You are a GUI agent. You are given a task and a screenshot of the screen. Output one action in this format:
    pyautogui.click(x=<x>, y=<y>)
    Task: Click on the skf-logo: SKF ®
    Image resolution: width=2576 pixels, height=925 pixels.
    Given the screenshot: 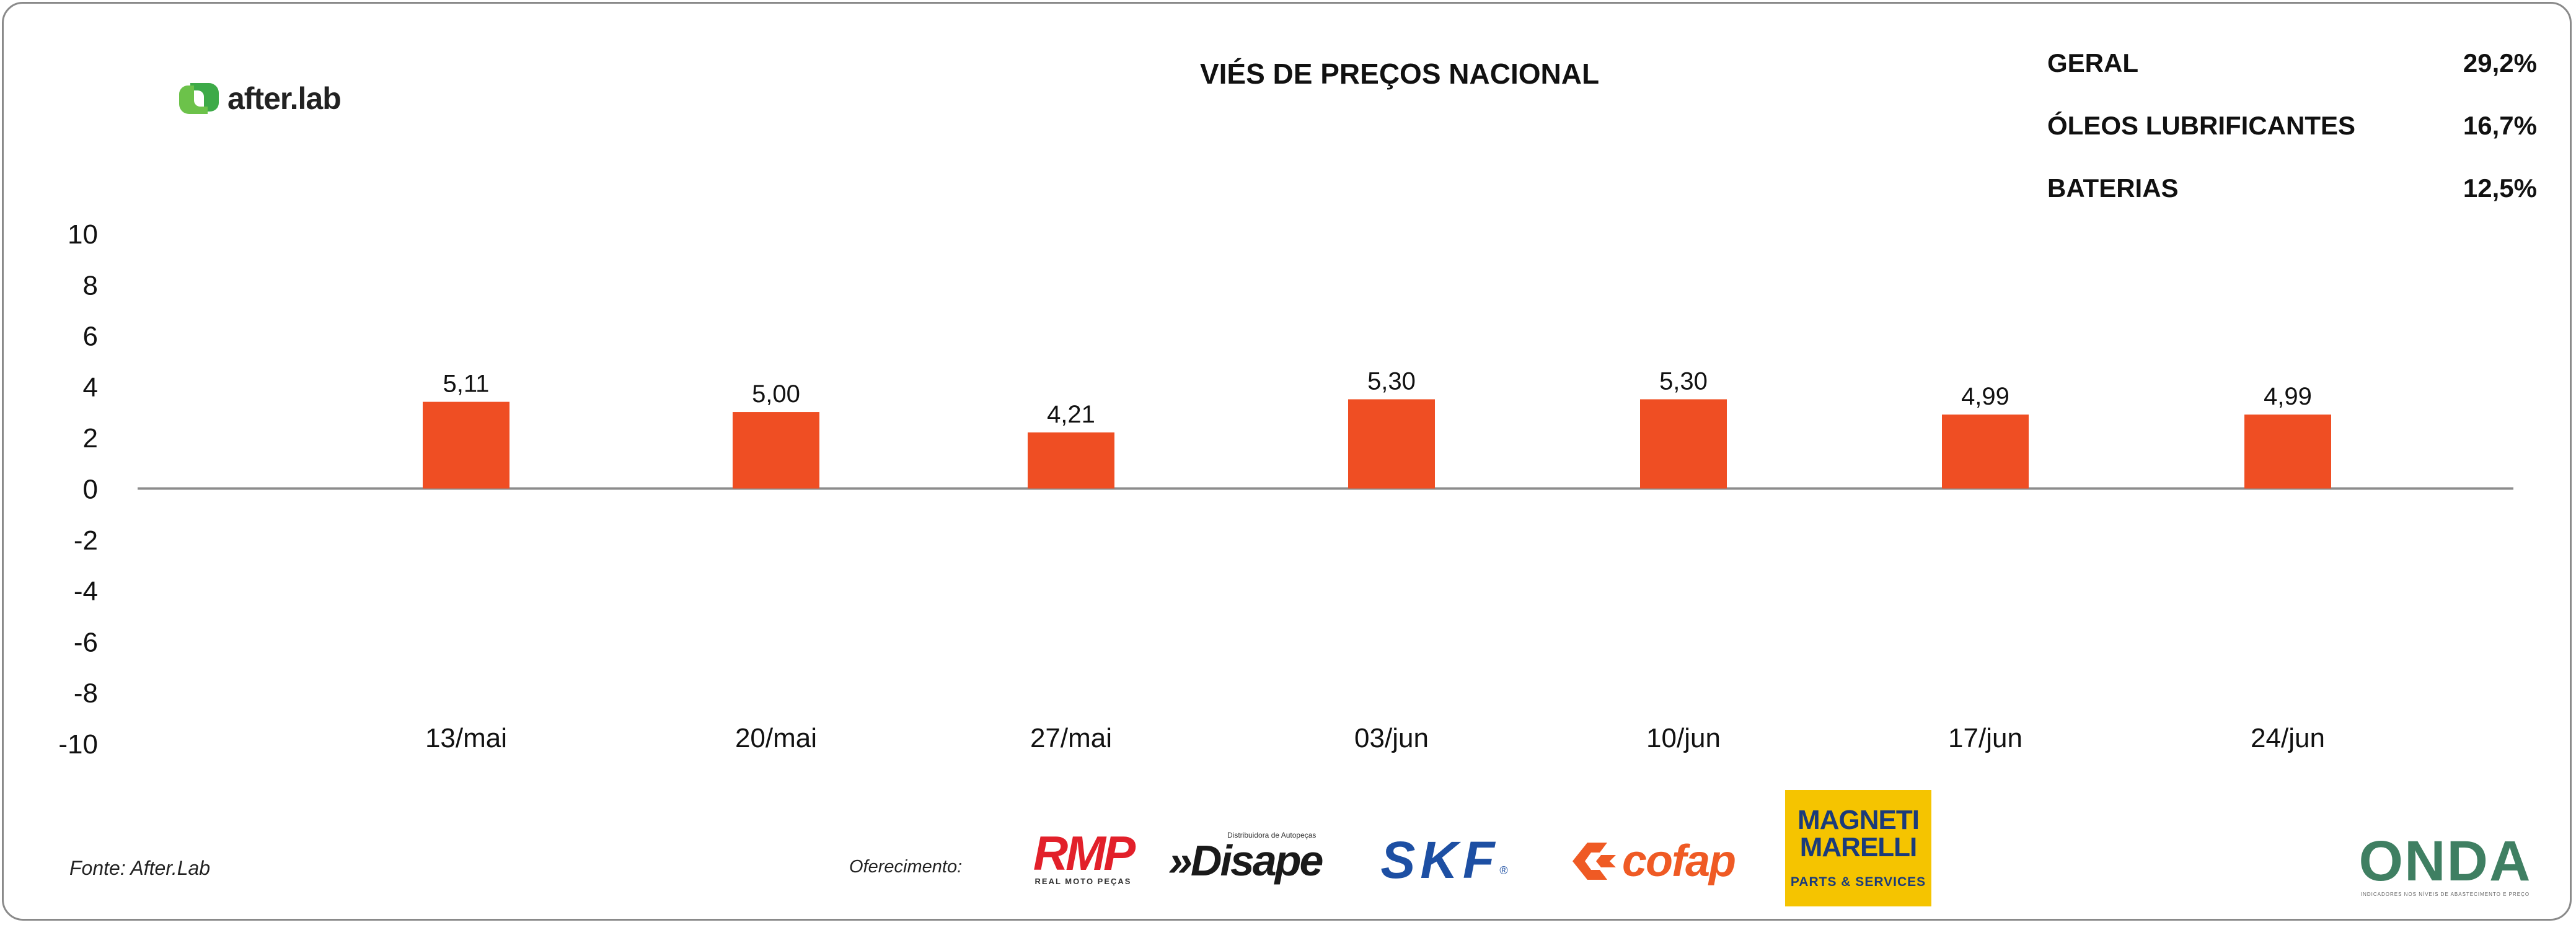 What is the action you would take?
    pyautogui.click(x=1444, y=860)
    